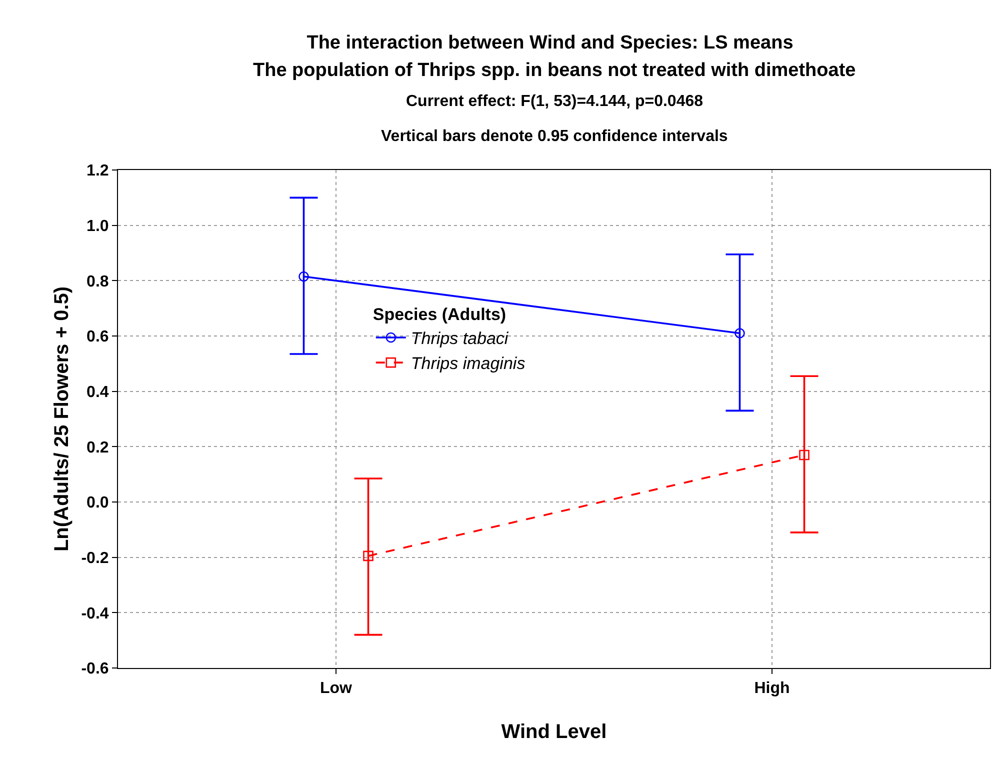  What do you see at coordinates (772, 689) in the screenshot?
I see `x-tick-label: High` at bounding box center [772, 689].